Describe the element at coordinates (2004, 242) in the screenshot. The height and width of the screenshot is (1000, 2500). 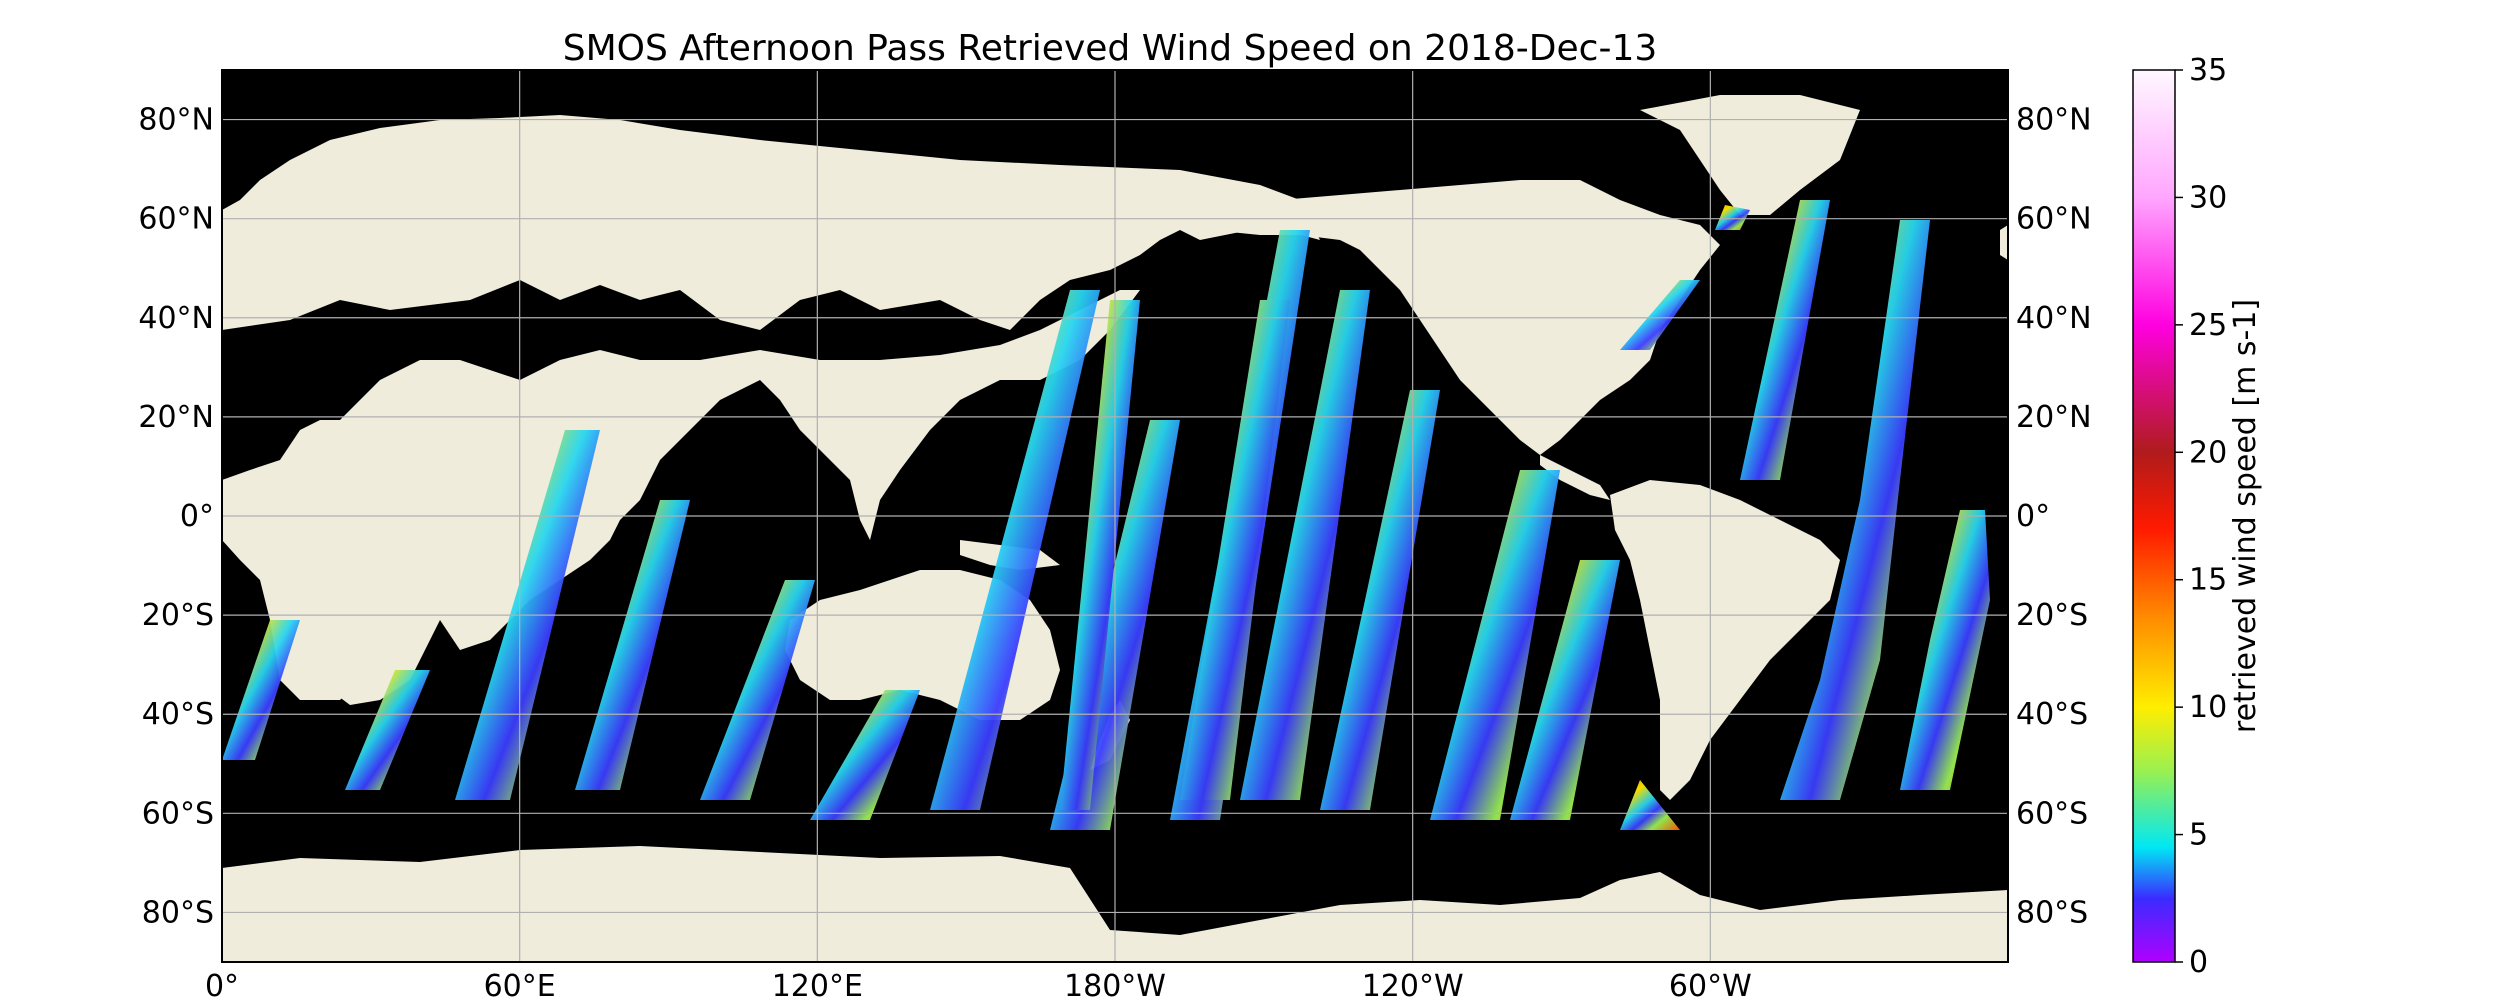
I see `land-british-isles` at that location.